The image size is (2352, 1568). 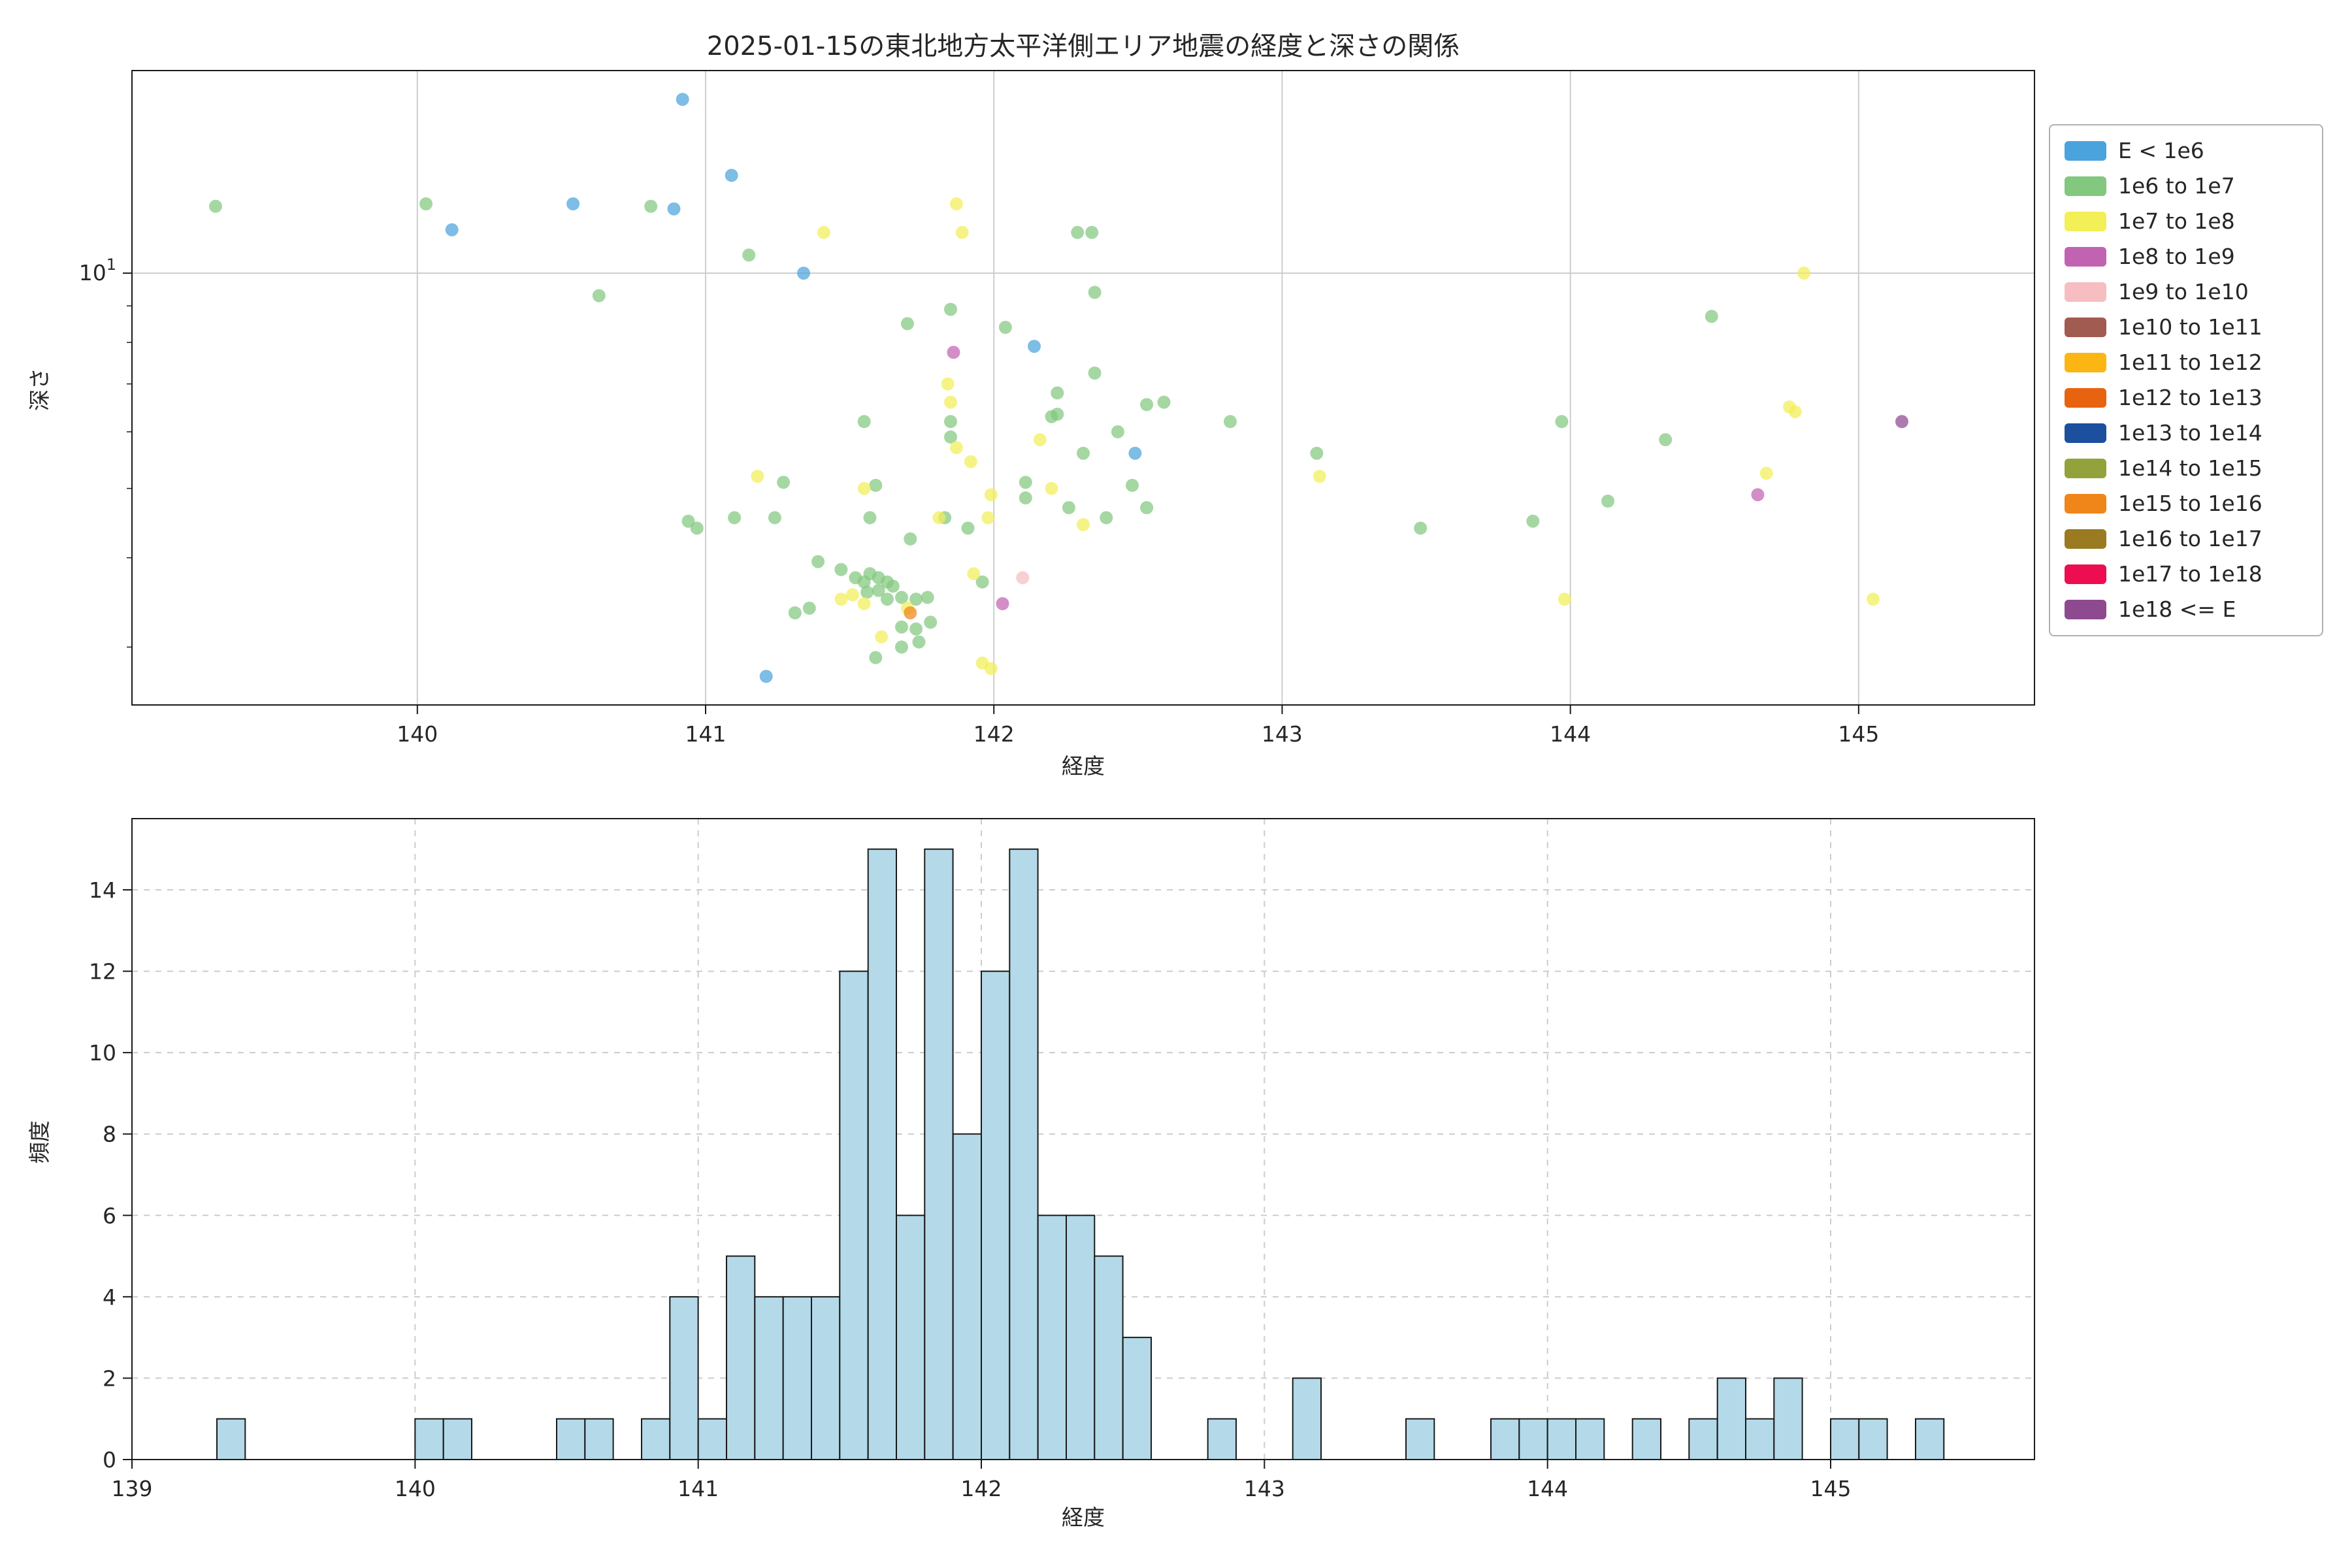 What do you see at coordinates (2190, 468) in the screenshot?
I see `legend-label: 1e14 to 1e15` at bounding box center [2190, 468].